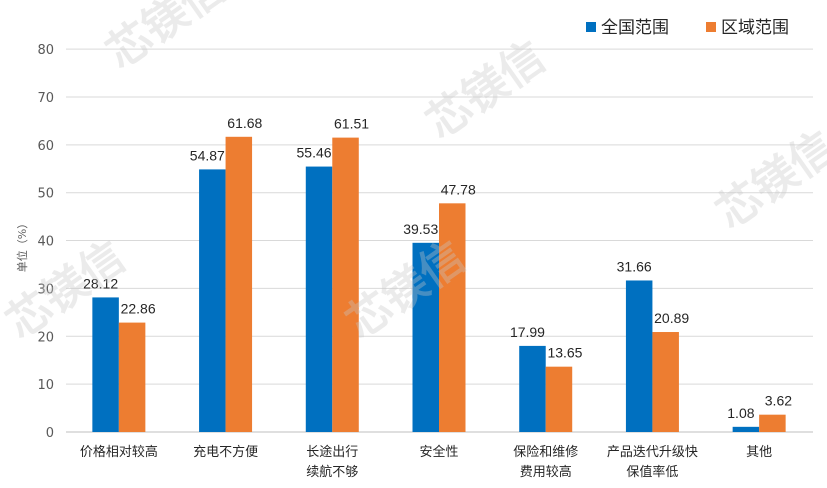 This screenshot has width=827, height=488. Describe the element at coordinates (634, 266) in the screenshot. I see `data-label: 31.66` at that location.